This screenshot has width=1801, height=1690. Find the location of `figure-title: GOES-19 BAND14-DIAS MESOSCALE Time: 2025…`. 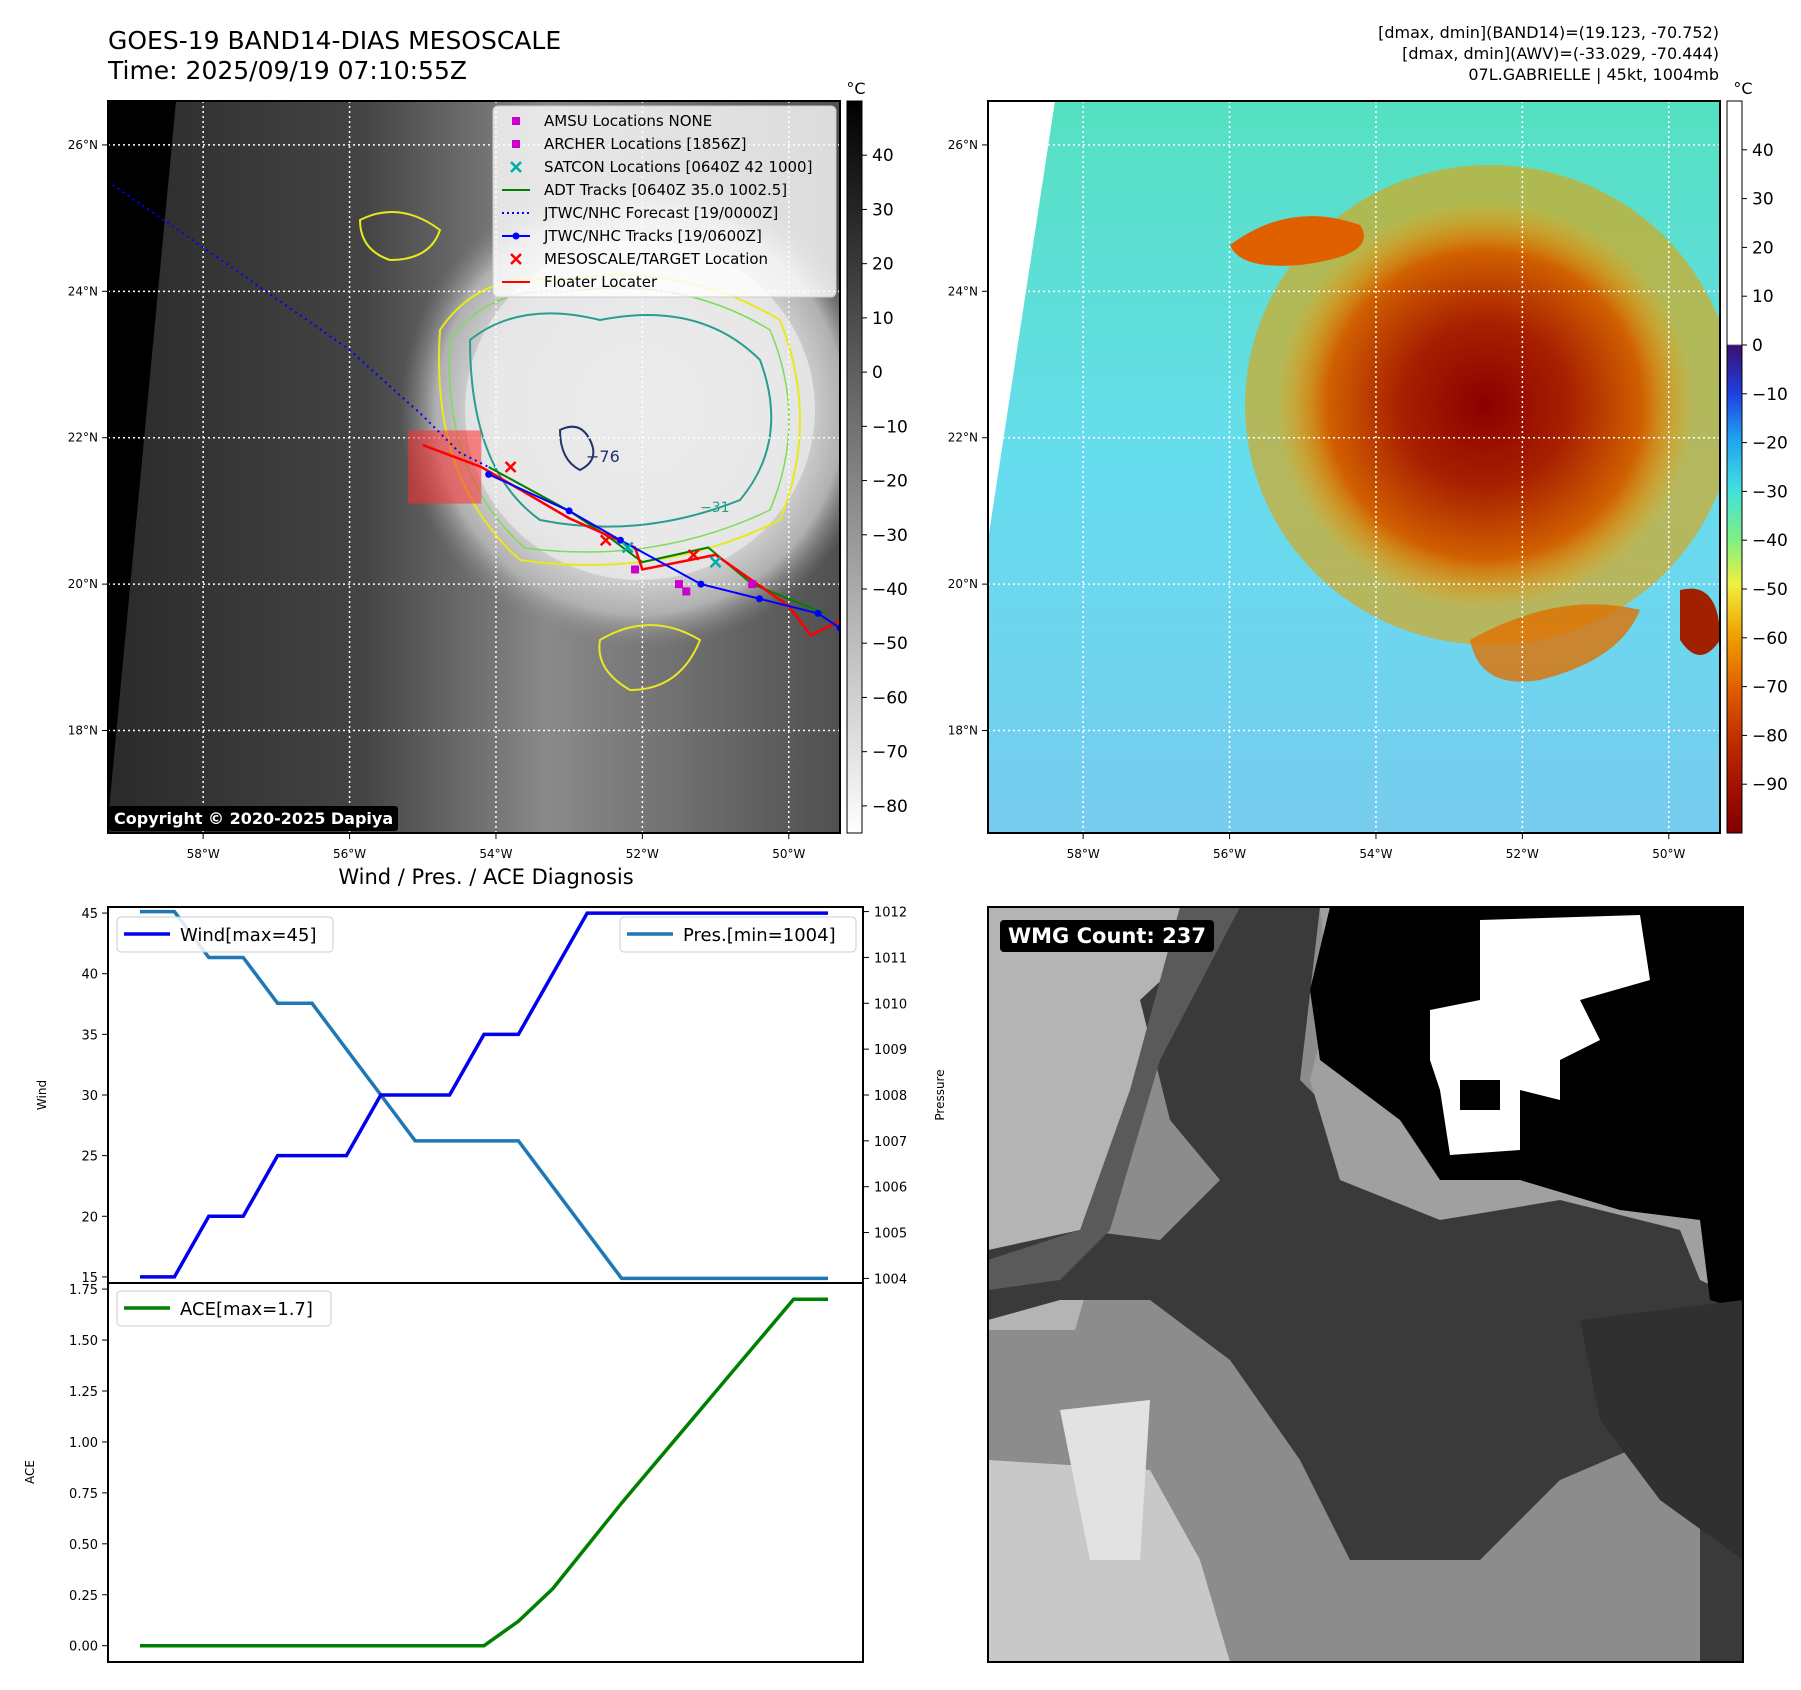

figure-title: GOES-19 BAND14-DIAS MESOSCALE Time: 2025… is located at coordinates (334, 56).